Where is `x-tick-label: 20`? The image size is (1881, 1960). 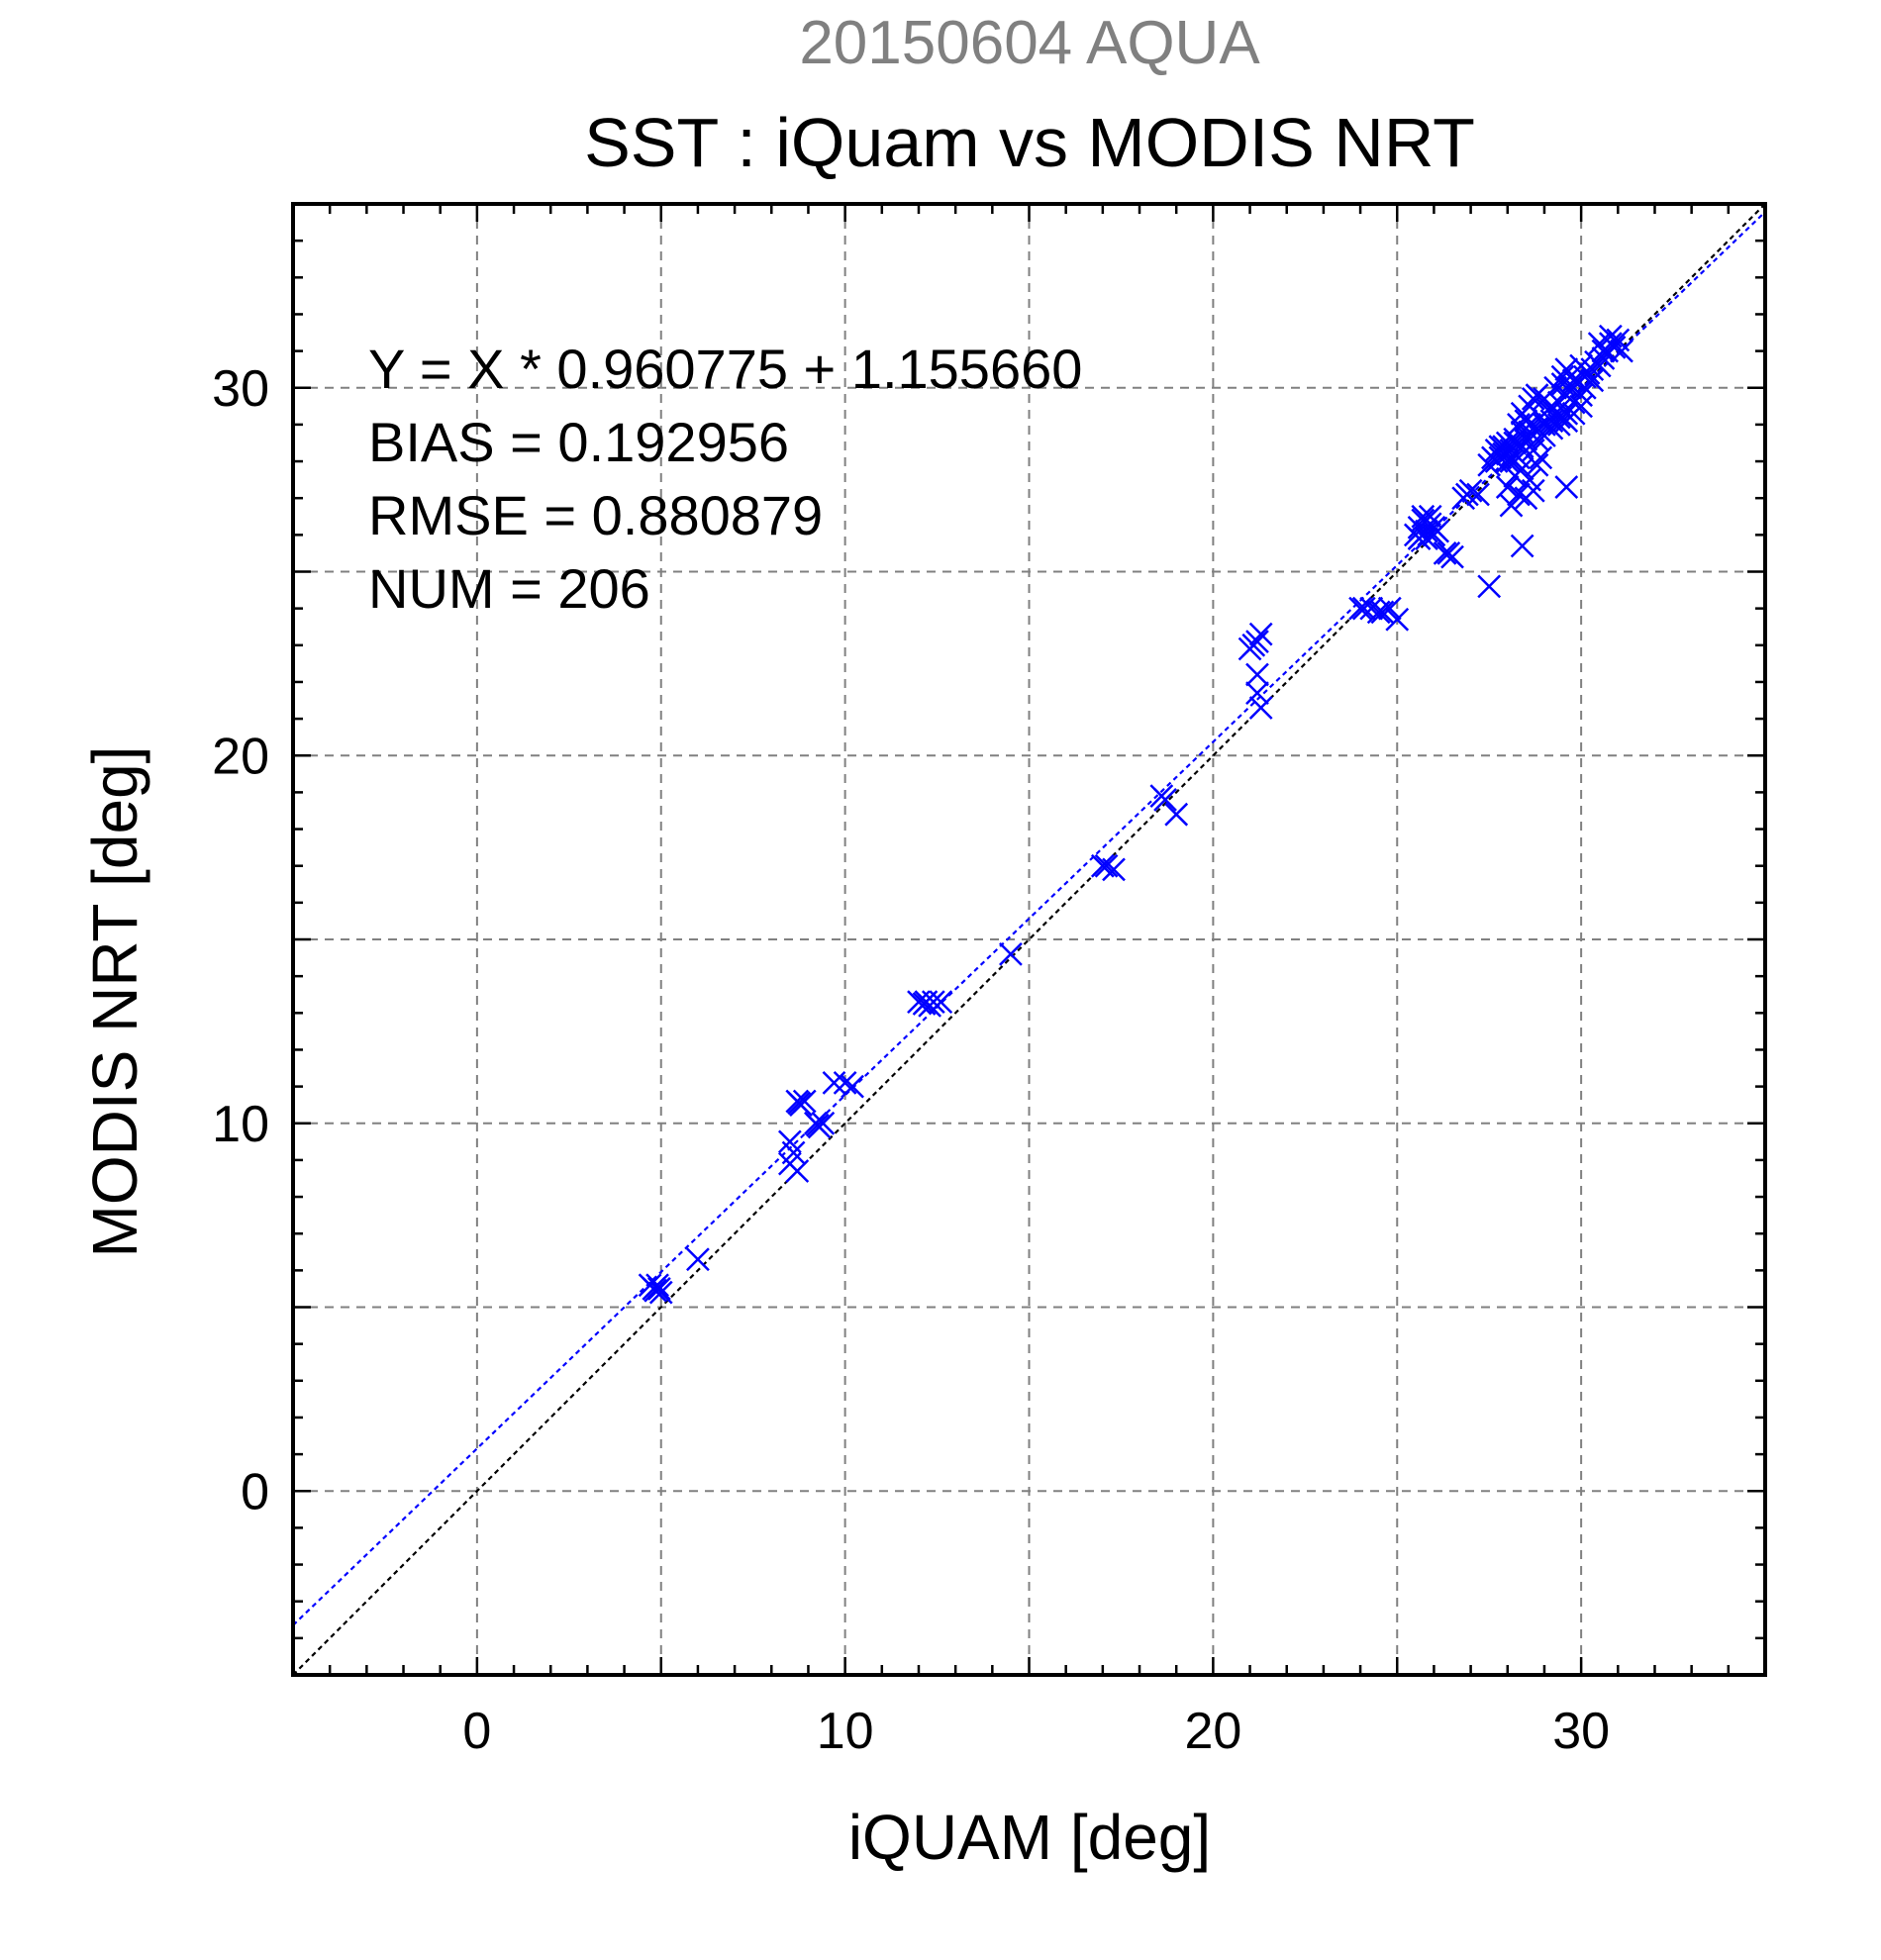
x-tick-label: 20 is located at coordinates (1212, 1731).